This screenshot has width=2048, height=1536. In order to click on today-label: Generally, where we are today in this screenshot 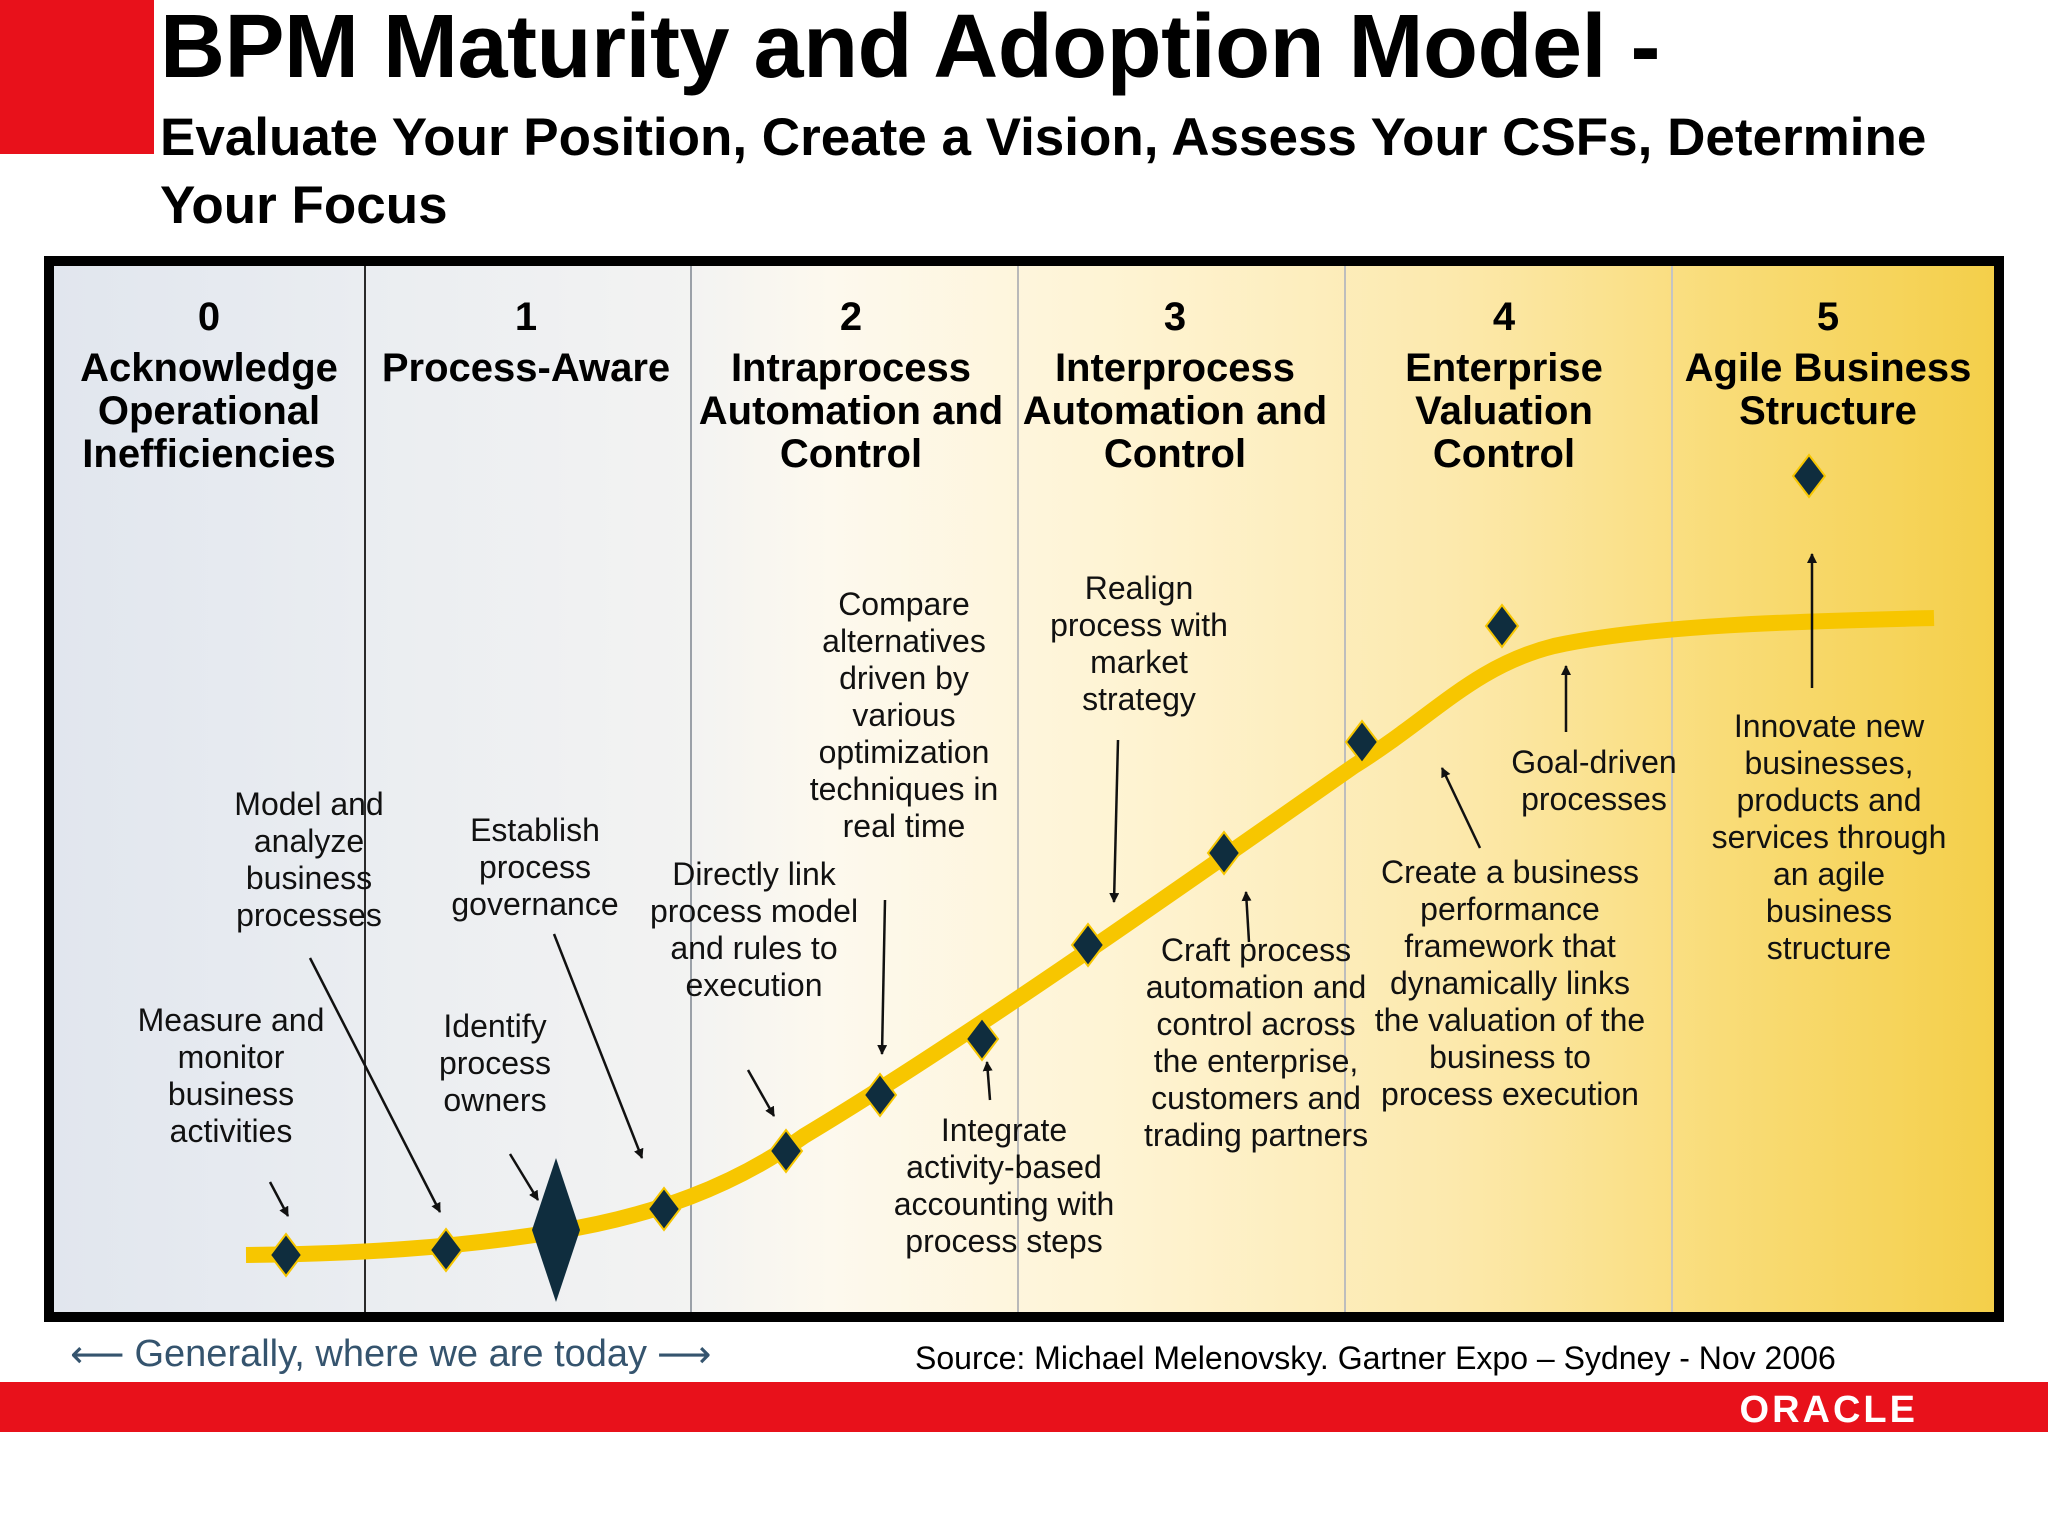, I will do `click(391, 1353)`.